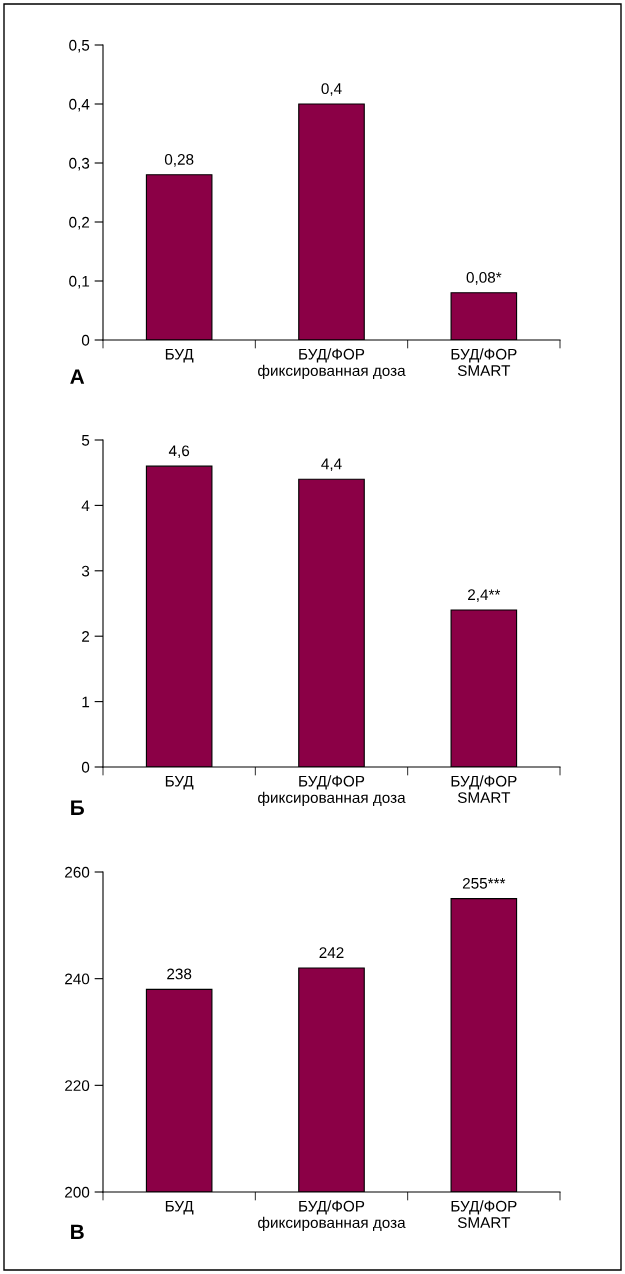  What do you see at coordinates (77, 979) in the screenshot?
I see `y-tick-label: 240` at bounding box center [77, 979].